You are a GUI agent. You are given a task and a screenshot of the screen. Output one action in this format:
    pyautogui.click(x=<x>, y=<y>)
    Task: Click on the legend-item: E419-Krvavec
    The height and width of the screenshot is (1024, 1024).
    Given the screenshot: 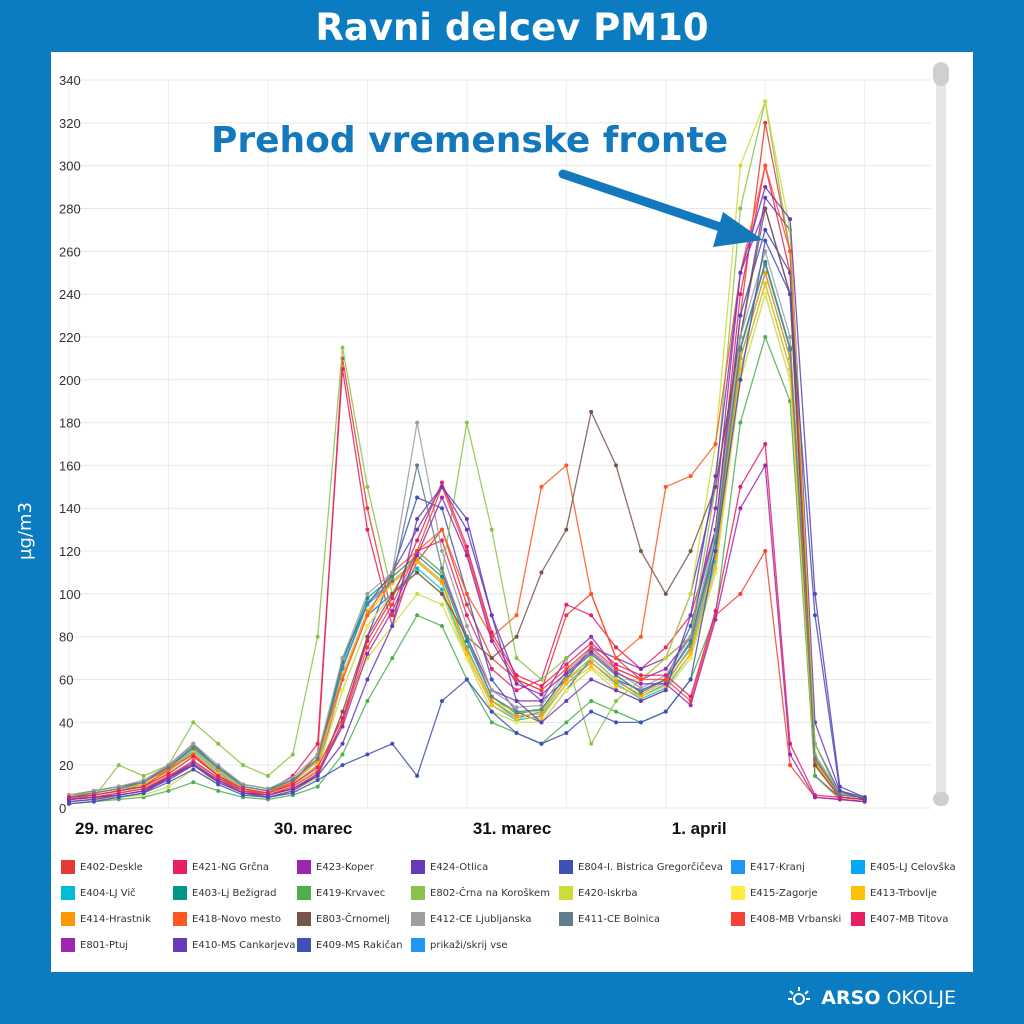 What is the action you would take?
    pyautogui.click(x=341, y=893)
    